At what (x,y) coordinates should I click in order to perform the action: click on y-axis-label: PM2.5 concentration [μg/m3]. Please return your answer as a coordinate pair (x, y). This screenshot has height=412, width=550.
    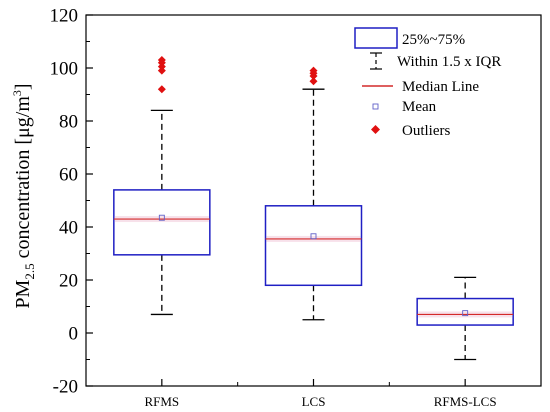
    Looking at the image, I should click on (23, 195).